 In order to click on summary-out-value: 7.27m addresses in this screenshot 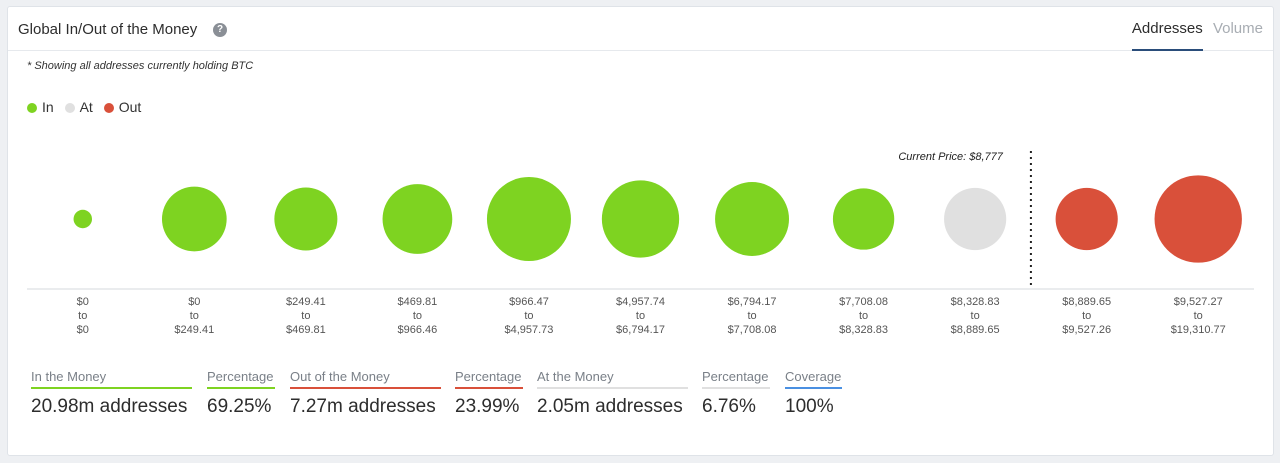, I will do `click(363, 406)`.